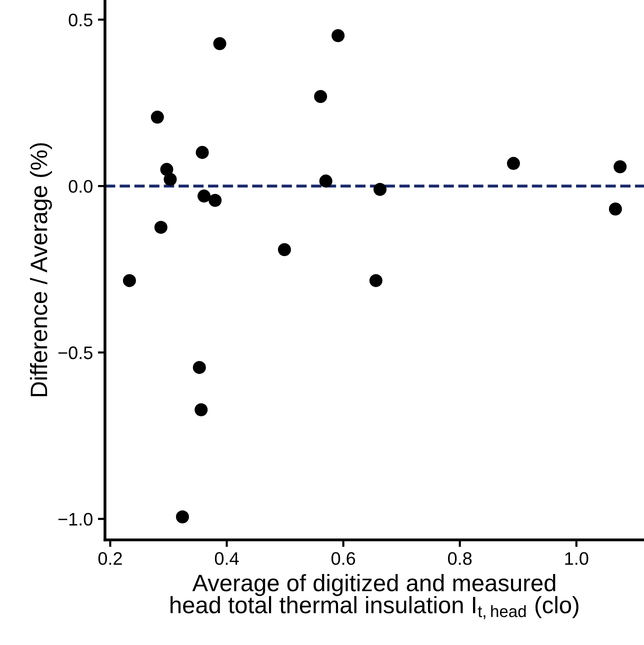 Image resolution: width=644 pixels, height=645 pixels. Describe the element at coordinates (80, 186) in the screenshot. I see `y-tick-label: 0.0` at that location.